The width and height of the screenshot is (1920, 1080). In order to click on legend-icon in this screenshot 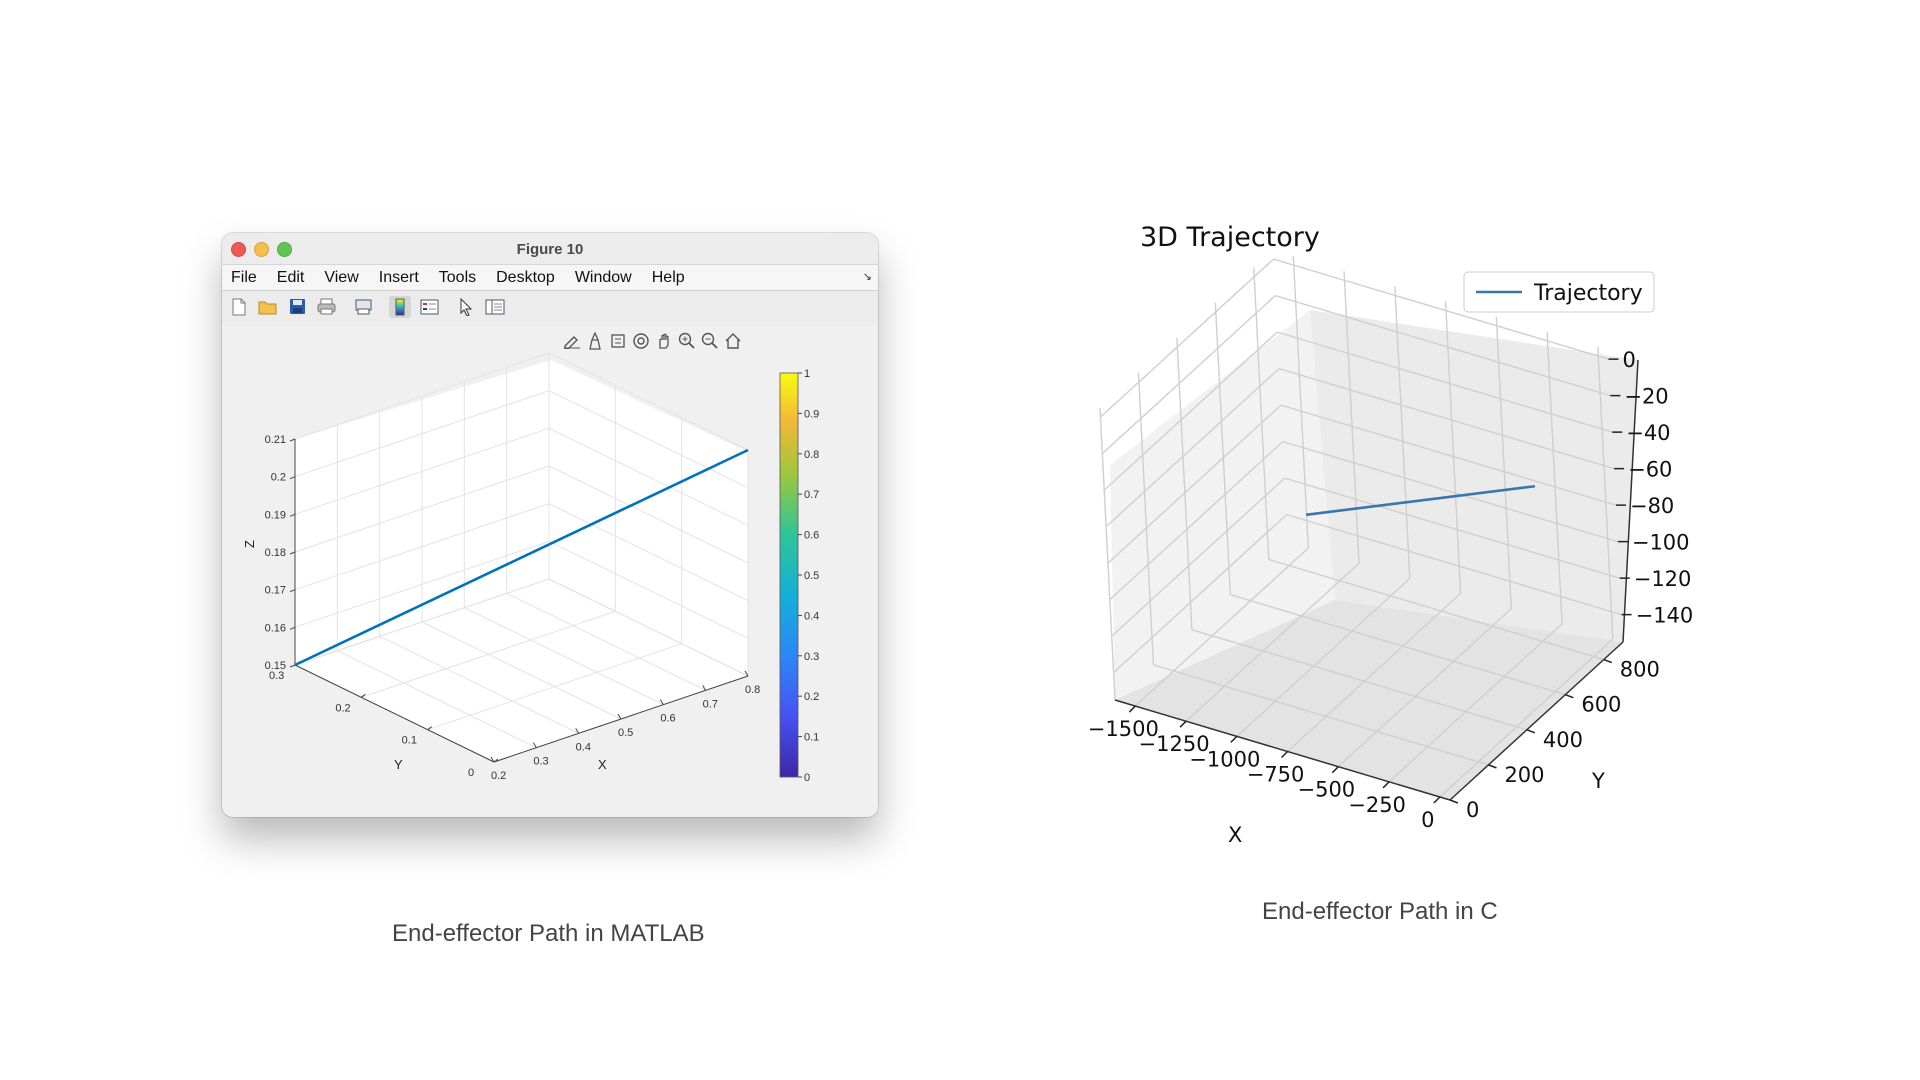, I will do `click(429, 307)`.